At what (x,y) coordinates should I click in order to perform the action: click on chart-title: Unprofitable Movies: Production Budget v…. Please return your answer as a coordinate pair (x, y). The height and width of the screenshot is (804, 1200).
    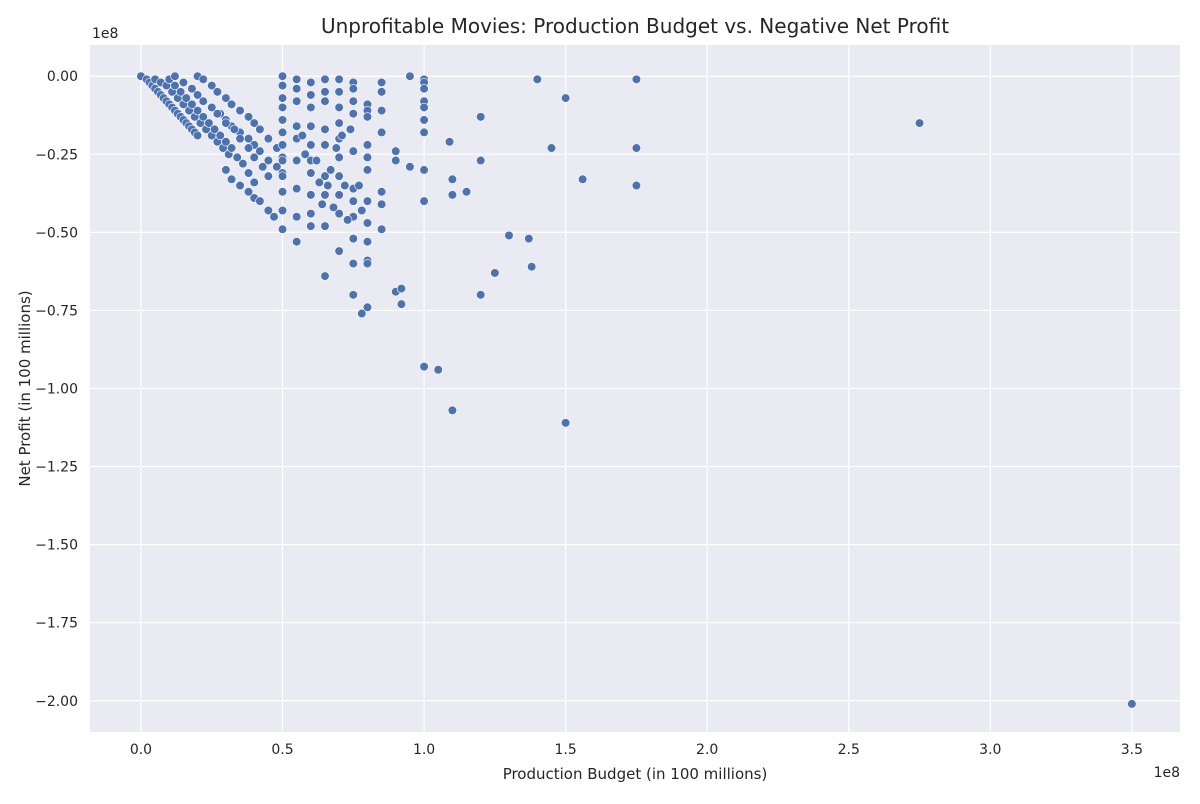
    Looking at the image, I should click on (635, 26).